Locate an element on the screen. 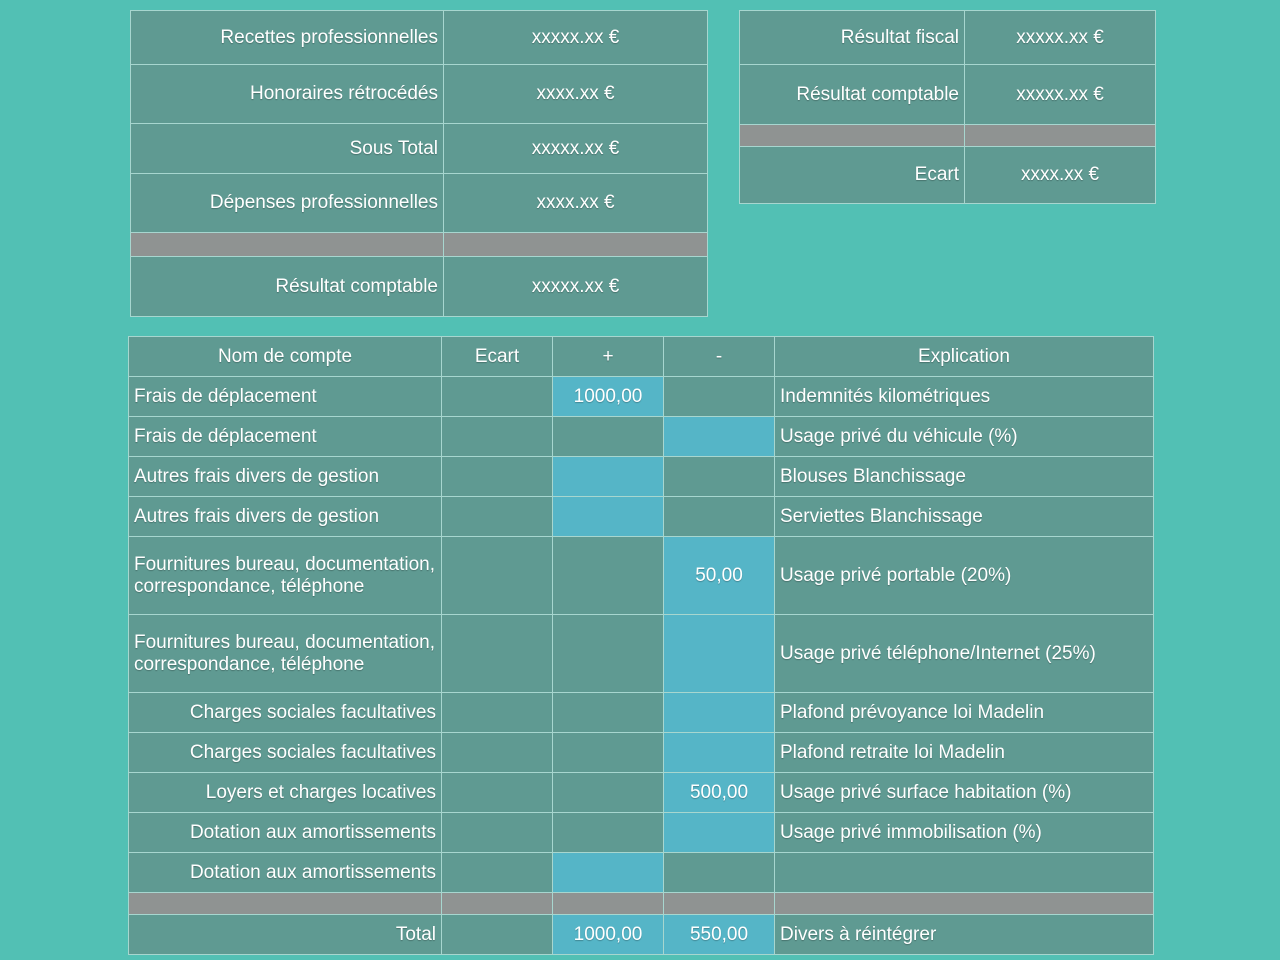  table-row: Dépenses professionnelles xxxx.xx € is located at coordinates (419, 203).